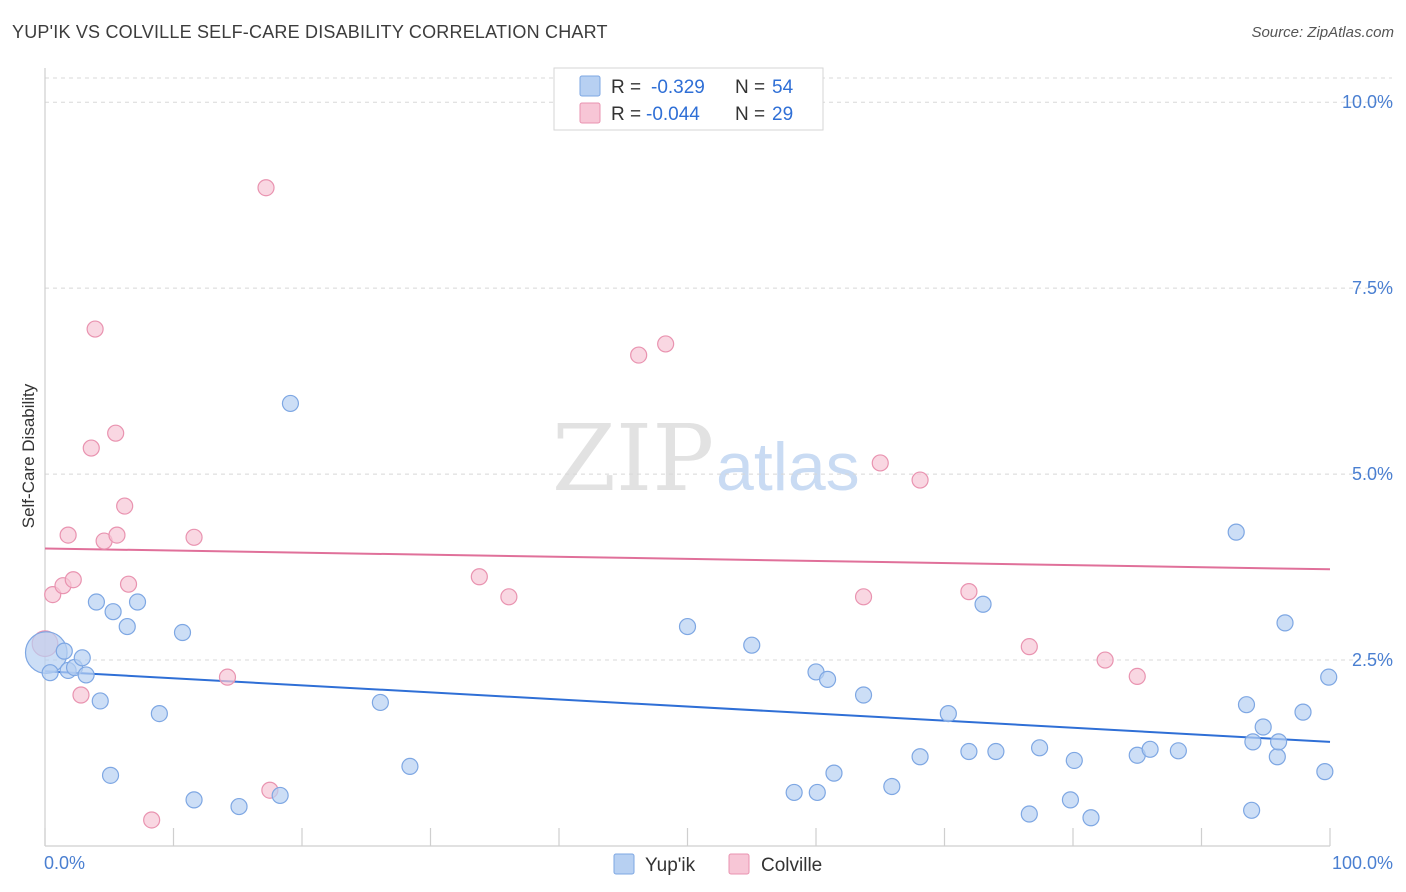  What do you see at coordinates (633, 458) in the screenshot?
I see `watermark-zip: ZIP` at bounding box center [633, 458].